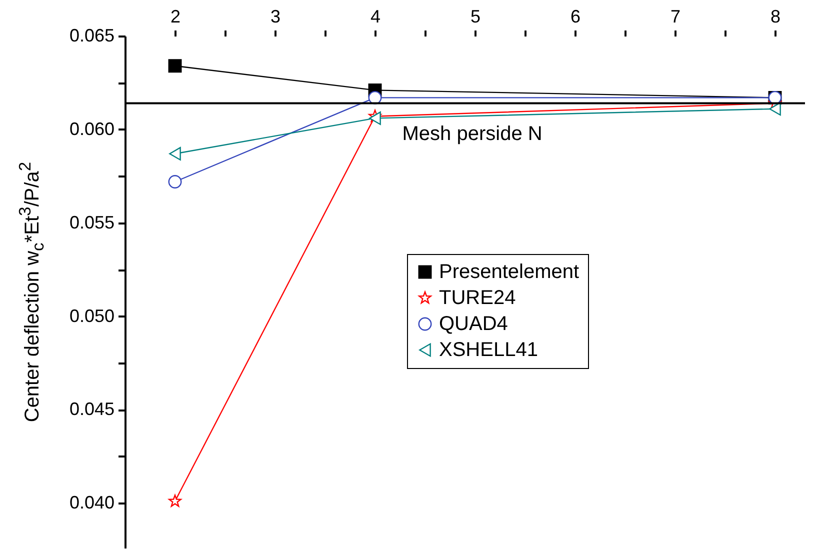 This screenshot has width=822, height=550. Describe the element at coordinates (575, 16) in the screenshot. I see `x-tick-label: 6` at that location.